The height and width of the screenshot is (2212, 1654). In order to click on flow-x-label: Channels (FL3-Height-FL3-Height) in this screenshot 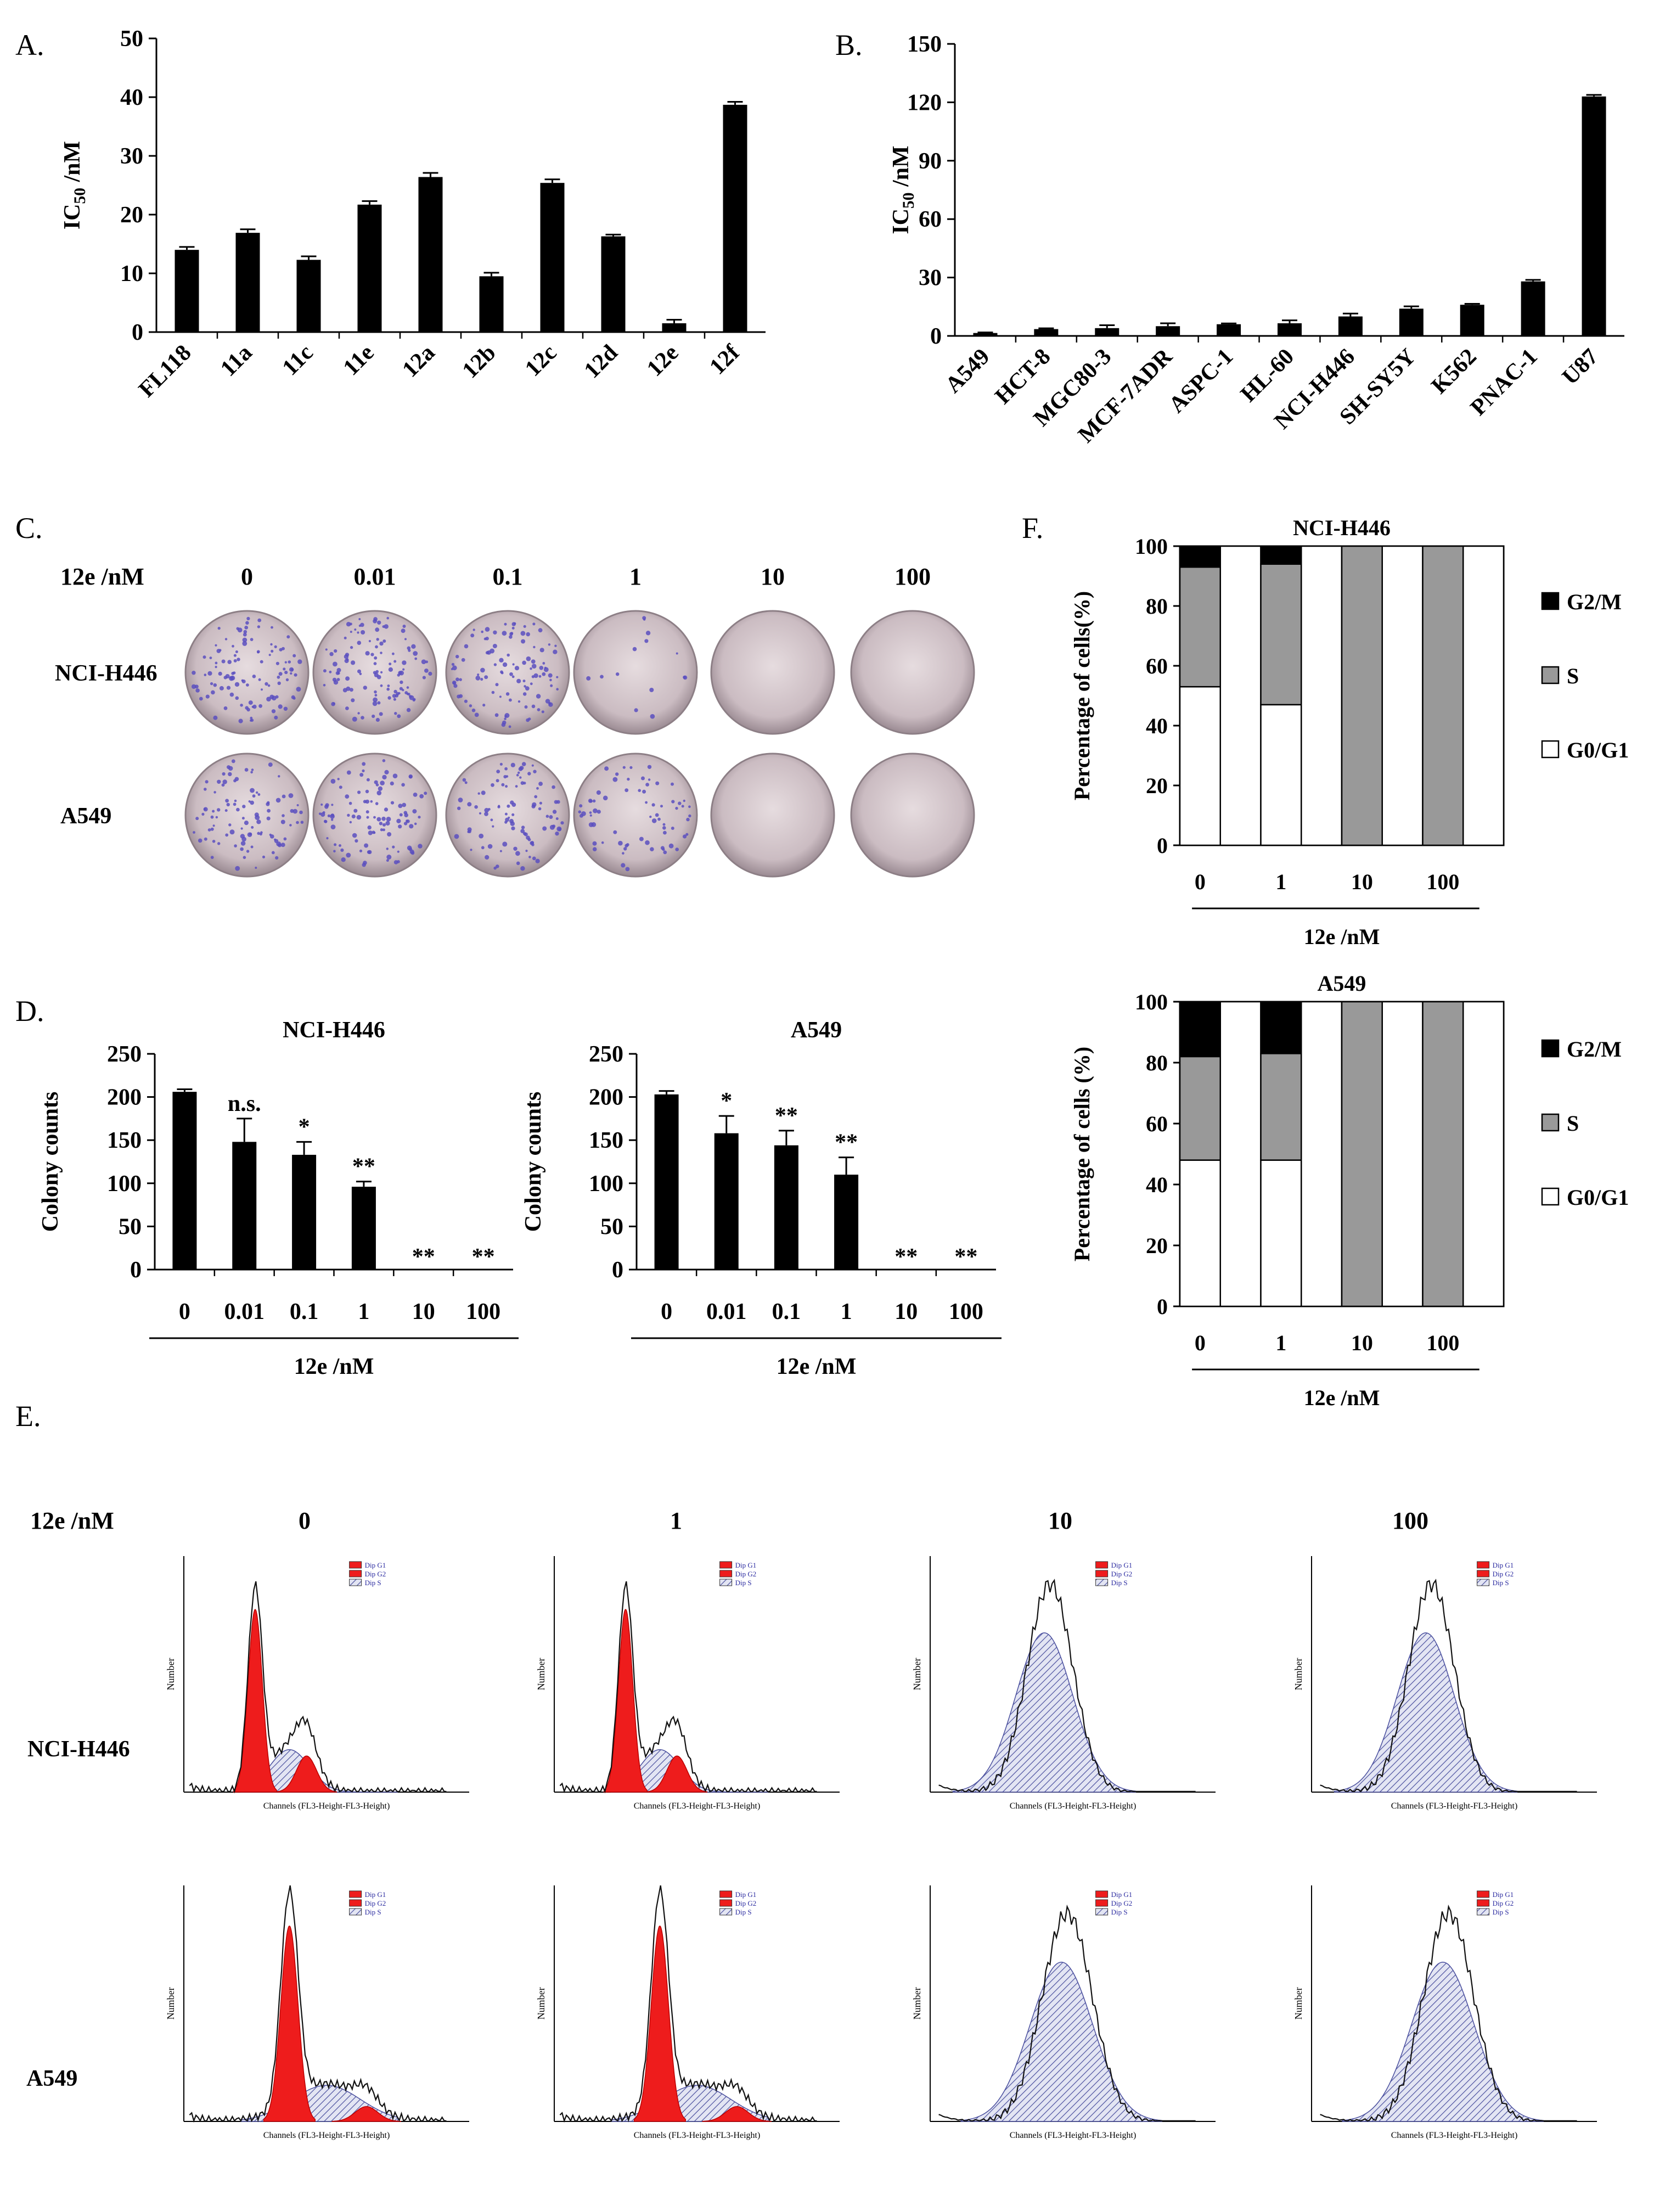, I will do `click(1073, 2135)`.